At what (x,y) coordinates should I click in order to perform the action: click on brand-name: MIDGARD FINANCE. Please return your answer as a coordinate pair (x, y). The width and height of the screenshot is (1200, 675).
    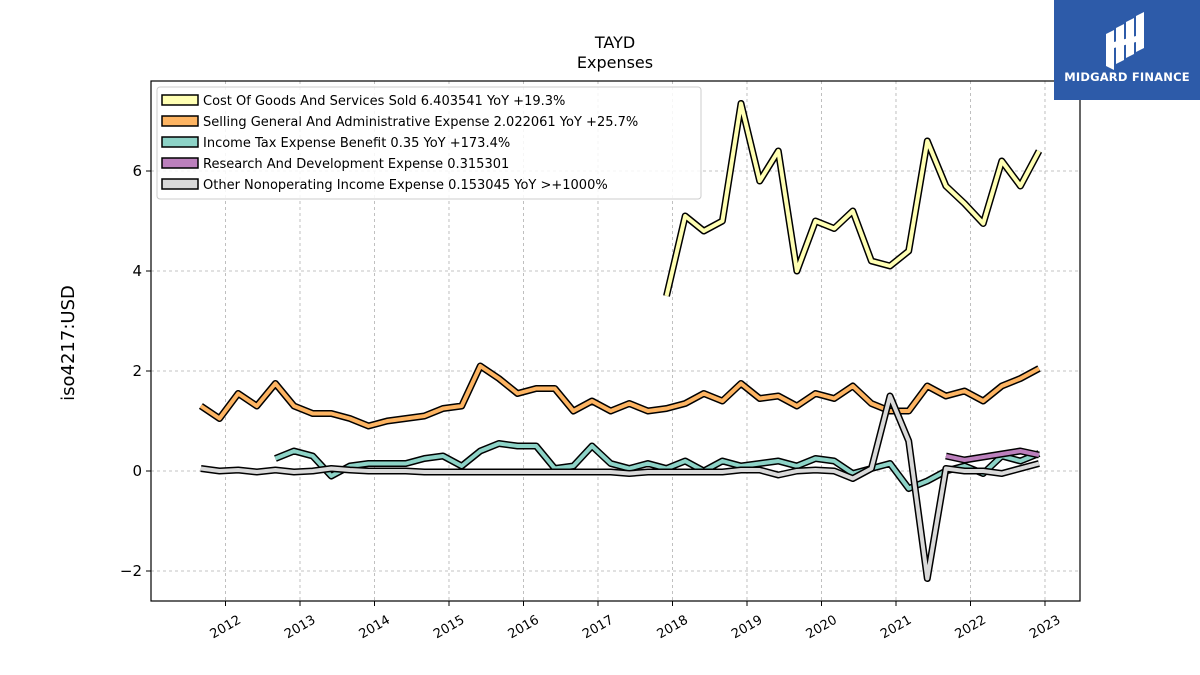
    Looking at the image, I should click on (1127, 77).